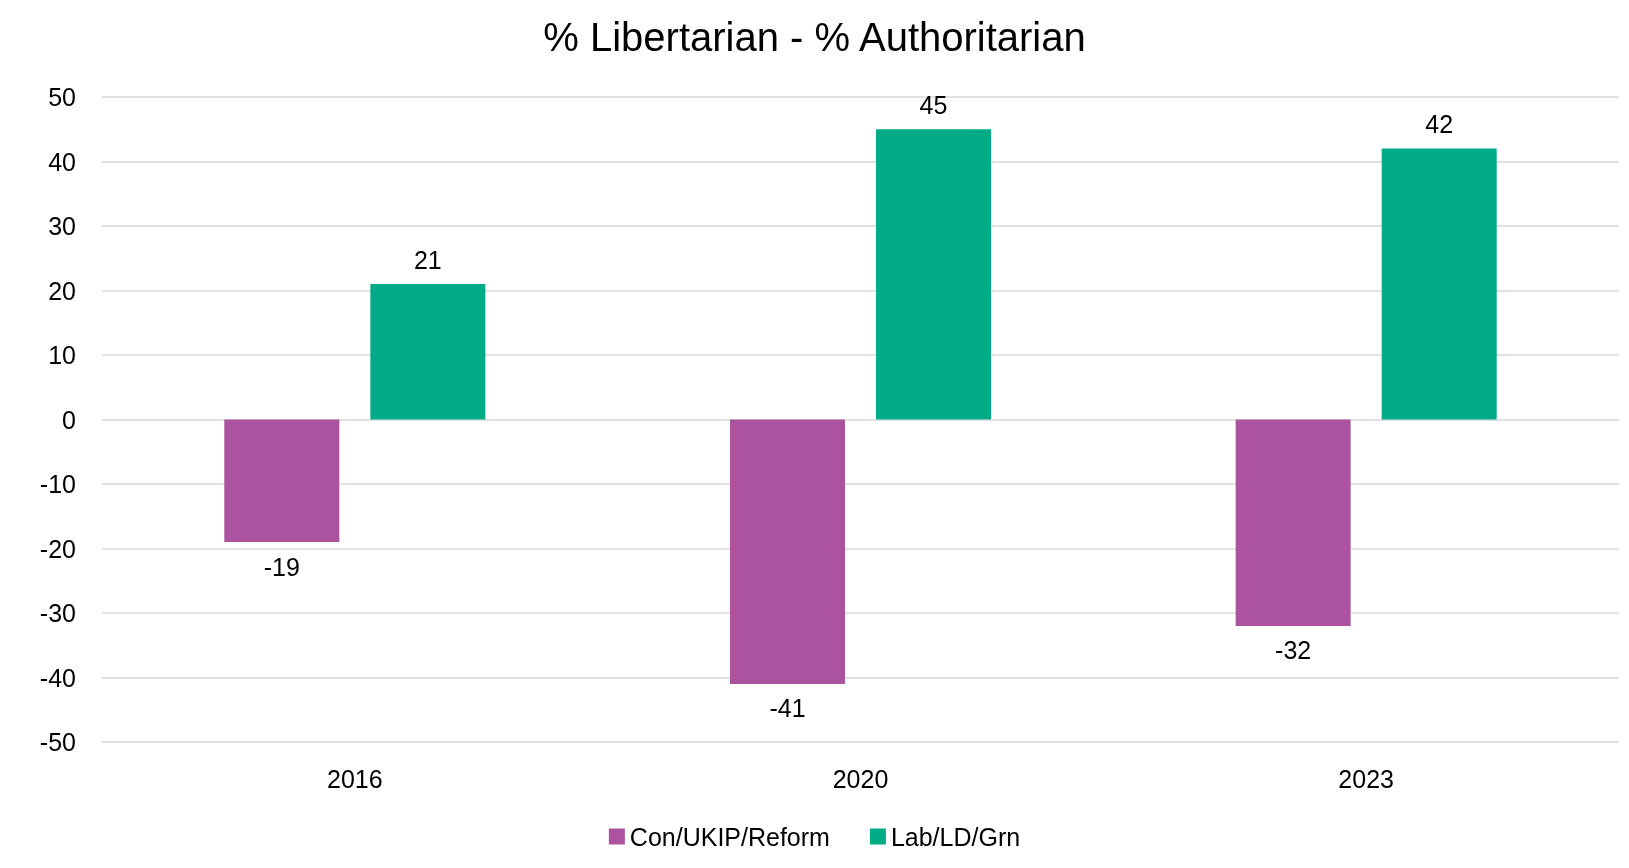  What do you see at coordinates (1293, 650) in the screenshot?
I see `data-label: -32` at bounding box center [1293, 650].